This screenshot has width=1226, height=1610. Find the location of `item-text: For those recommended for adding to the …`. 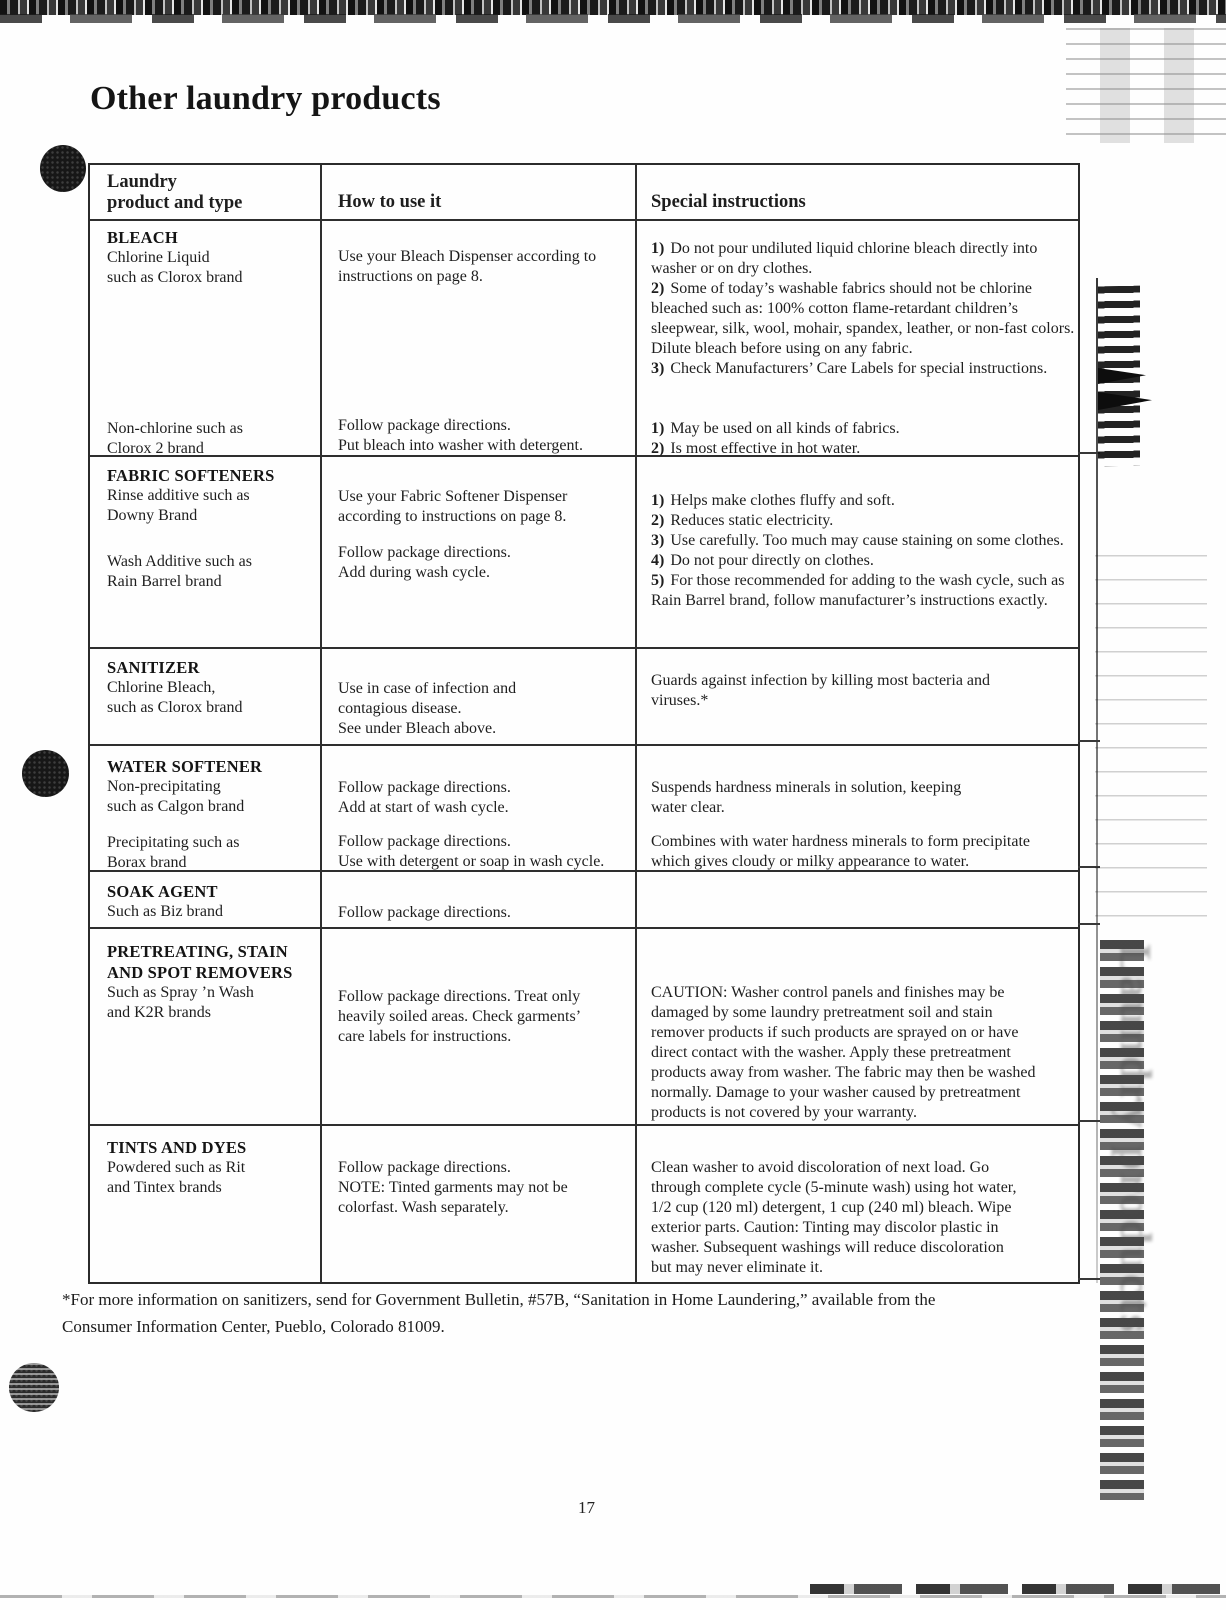

item-text: For those recommended for adding to the … is located at coordinates (858, 590).